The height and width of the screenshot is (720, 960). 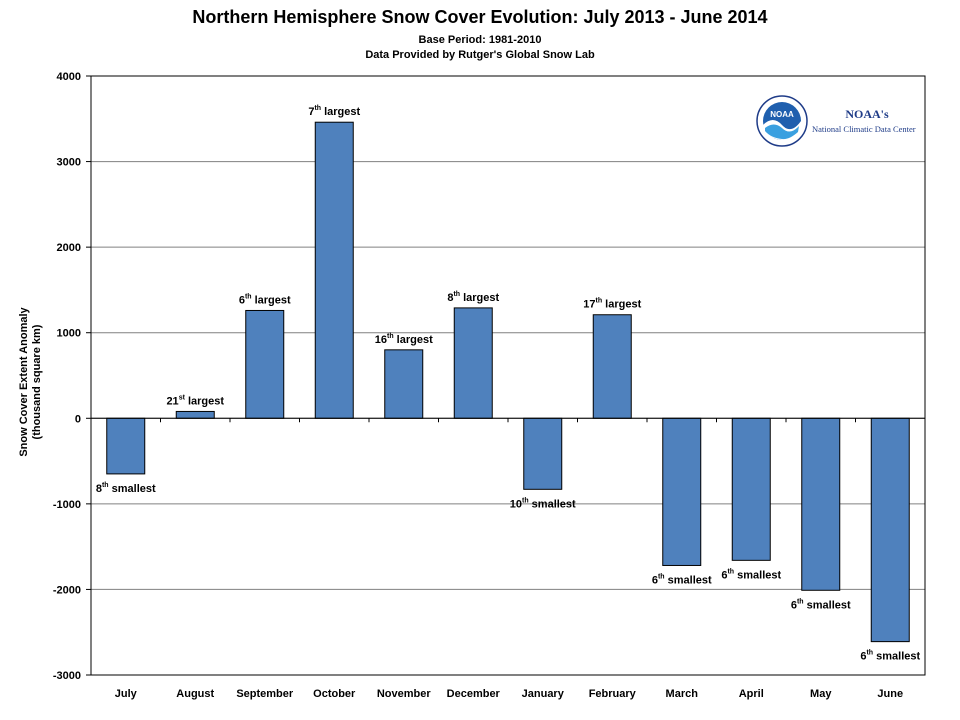 What do you see at coordinates (69, 248) in the screenshot?
I see `y-tick-label: 2000` at bounding box center [69, 248].